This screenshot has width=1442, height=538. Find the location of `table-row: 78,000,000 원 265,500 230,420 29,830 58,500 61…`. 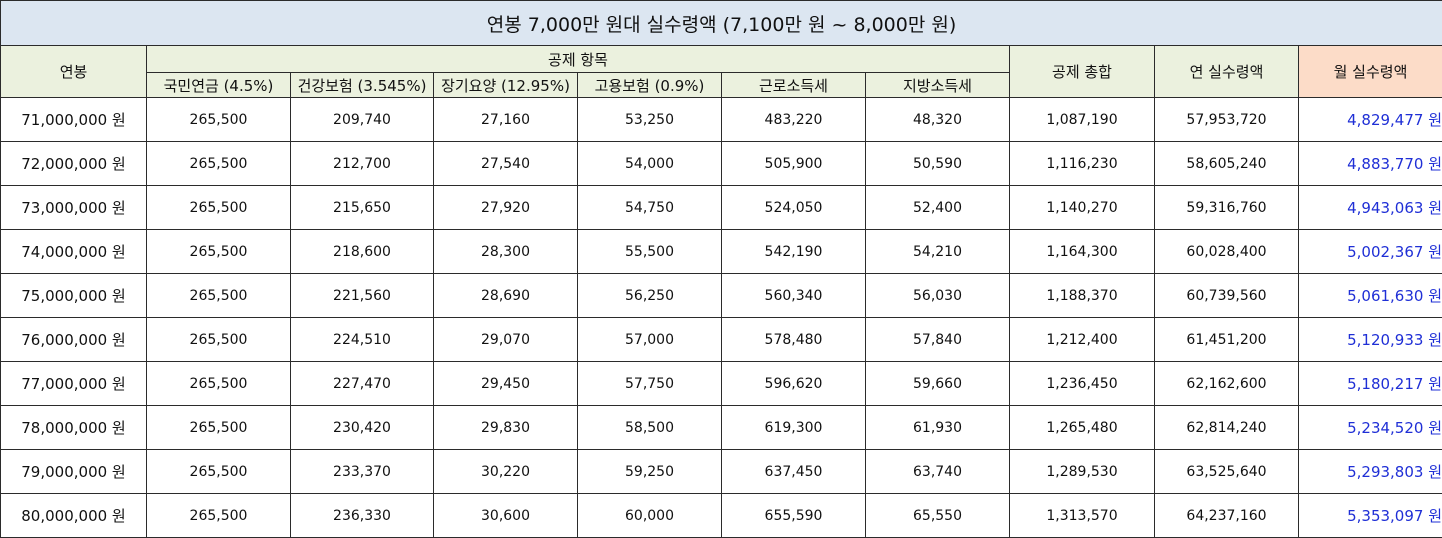

table-row: 78,000,000 원 265,500 230,420 29,830 58,500 61… is located at coordinates (721, 427).